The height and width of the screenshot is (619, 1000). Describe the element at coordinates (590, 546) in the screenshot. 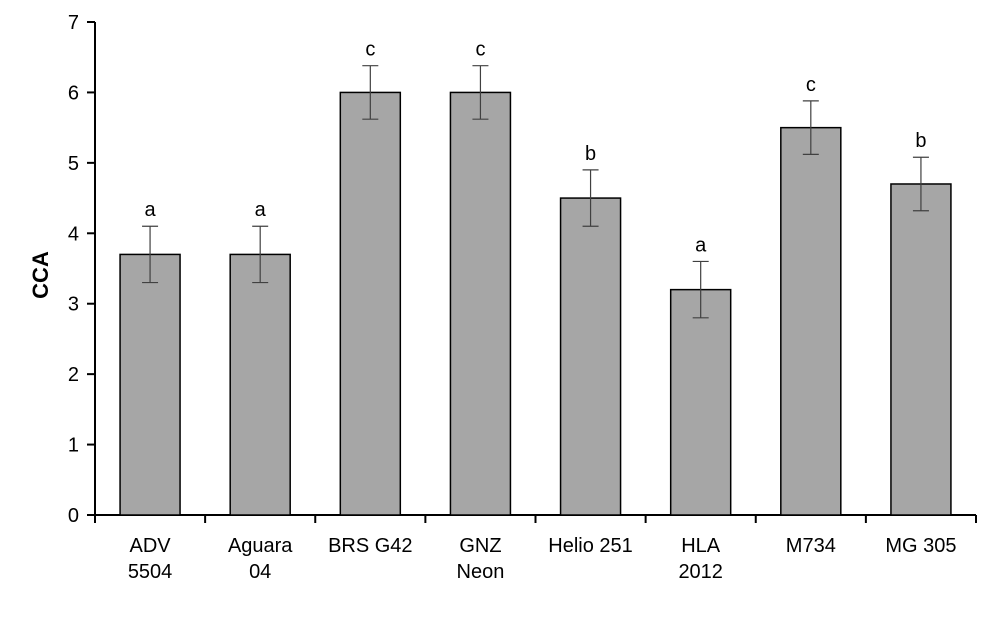

I see `x-category-label: Helio 251` at that location.